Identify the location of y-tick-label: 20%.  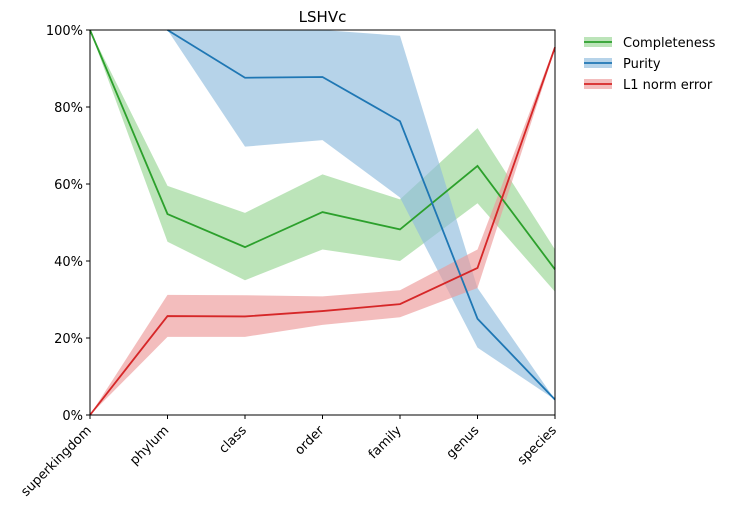
(68, 339).